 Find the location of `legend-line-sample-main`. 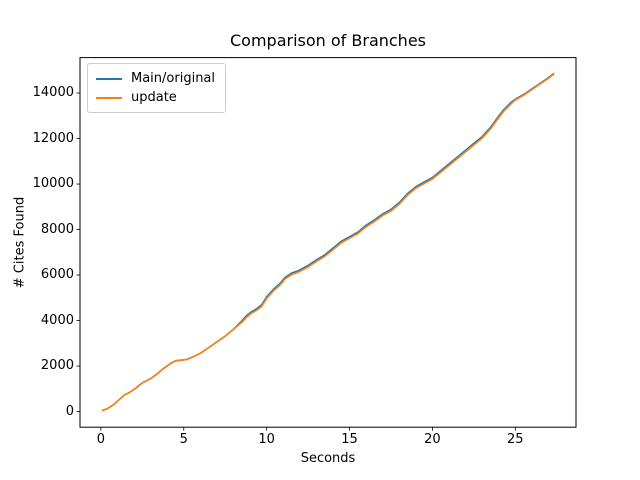

legend-line-sample-main is located at coordinates (109, 78).